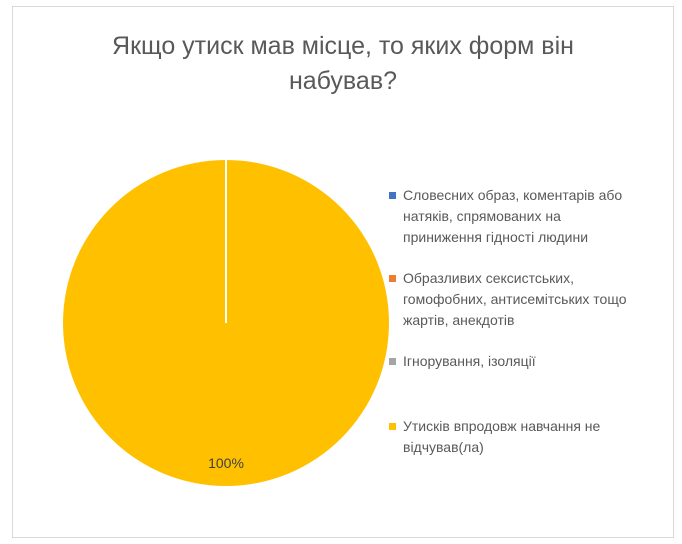 The width and height of the screenshot is (682, 544). Describe the element at coordinates (496, 237) in the screenshot. I see `legend-label: приниження гідності людини` at that location.